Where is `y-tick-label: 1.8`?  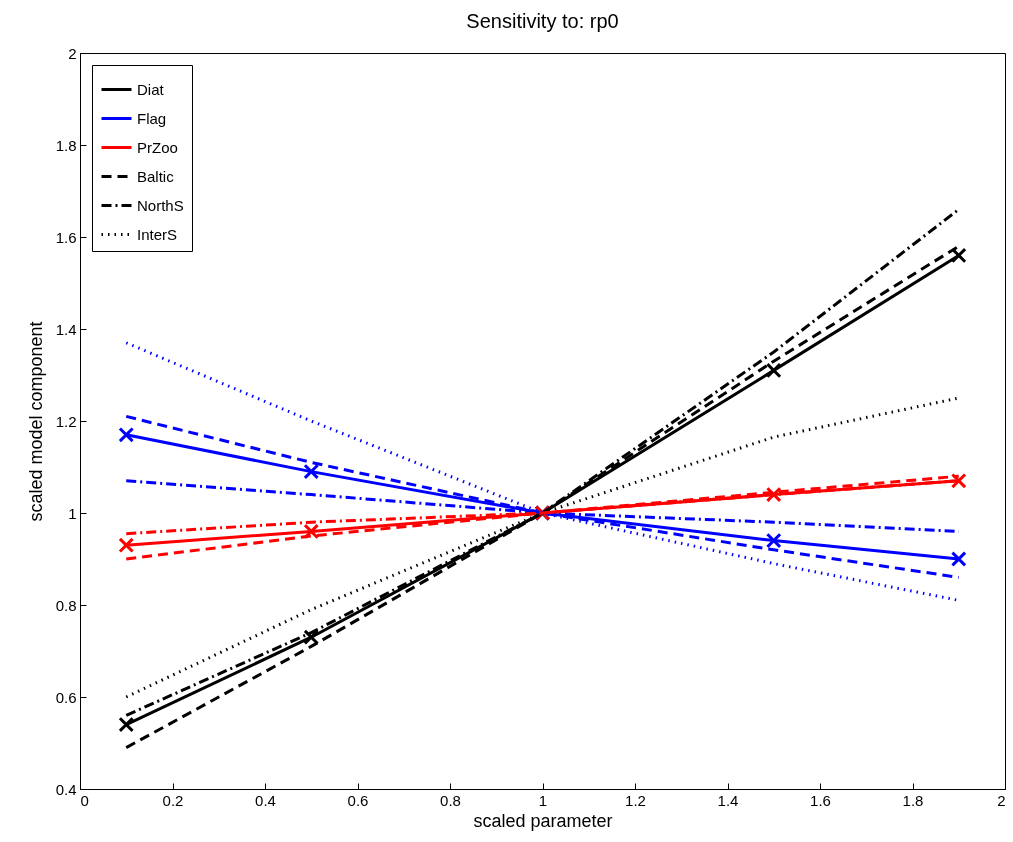
y-tick-label: 1.8 is located at coordinates (66, 145).